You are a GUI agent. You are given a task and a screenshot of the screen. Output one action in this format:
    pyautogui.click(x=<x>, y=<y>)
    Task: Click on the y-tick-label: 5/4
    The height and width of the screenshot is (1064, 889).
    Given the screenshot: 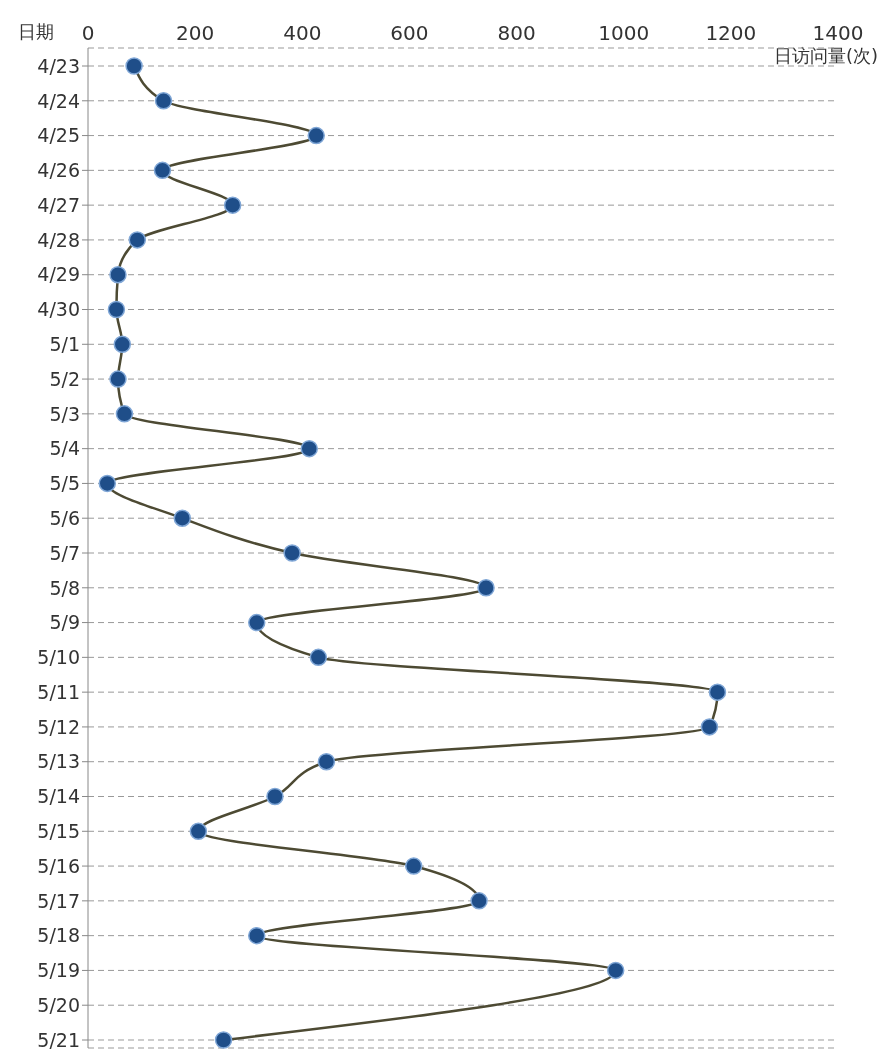 What is the action you would take?
    pyautogui.click(x=64, y=448)
    